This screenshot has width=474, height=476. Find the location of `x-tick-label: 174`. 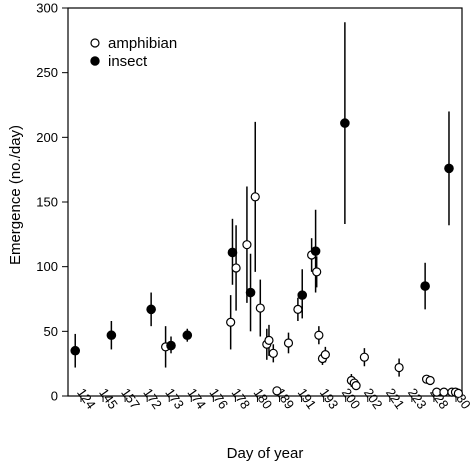

x-tick-label: 174 is located at coordinates (196, 398).